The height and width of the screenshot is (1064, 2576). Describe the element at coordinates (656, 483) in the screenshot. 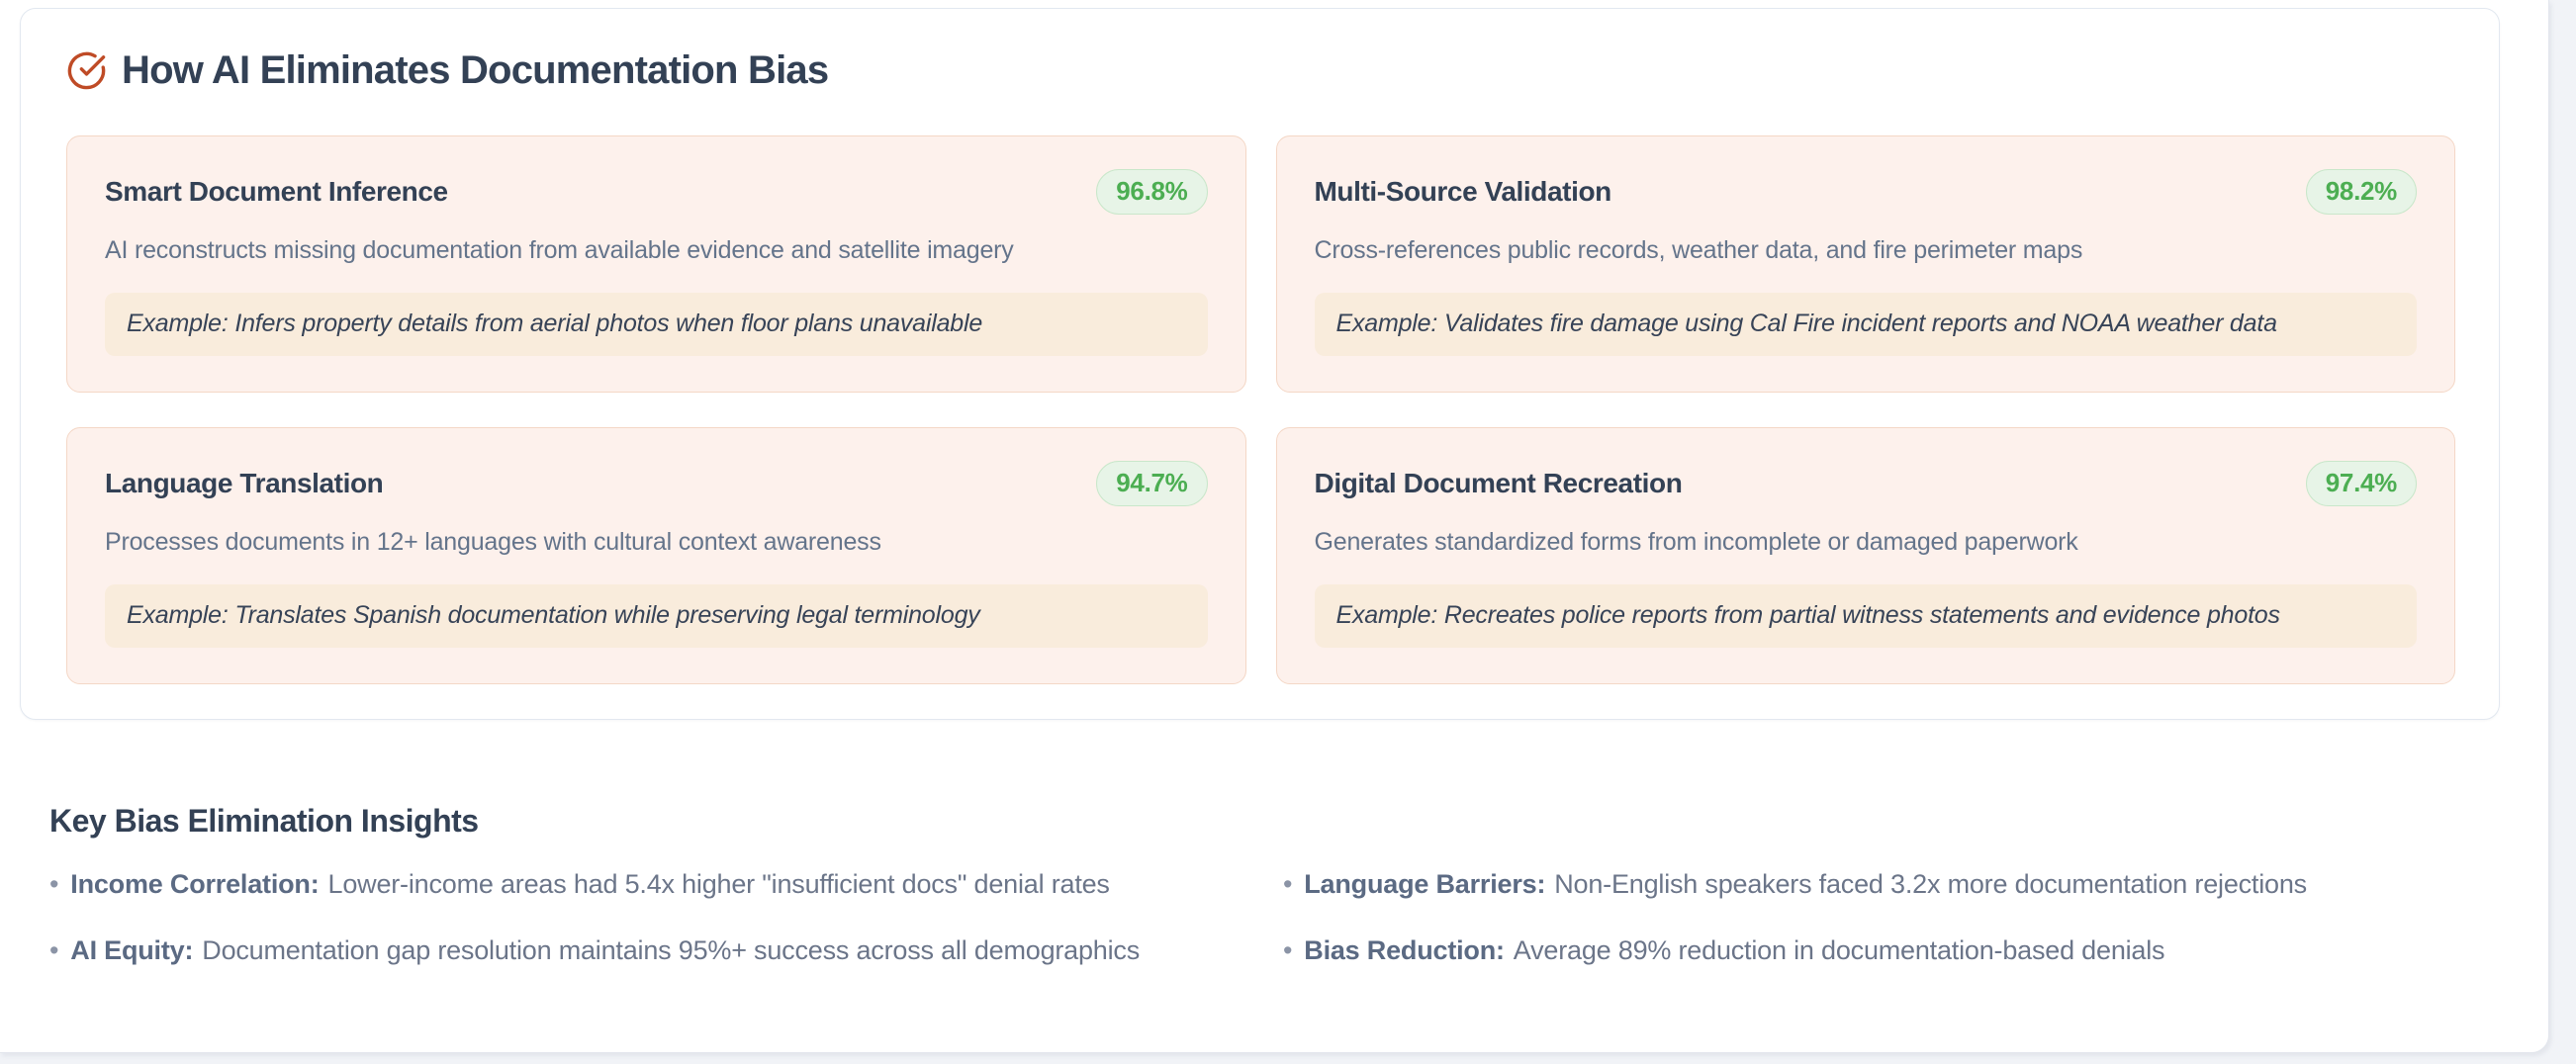

I see `method-card-header: Language Translation 94.7%` at that location.